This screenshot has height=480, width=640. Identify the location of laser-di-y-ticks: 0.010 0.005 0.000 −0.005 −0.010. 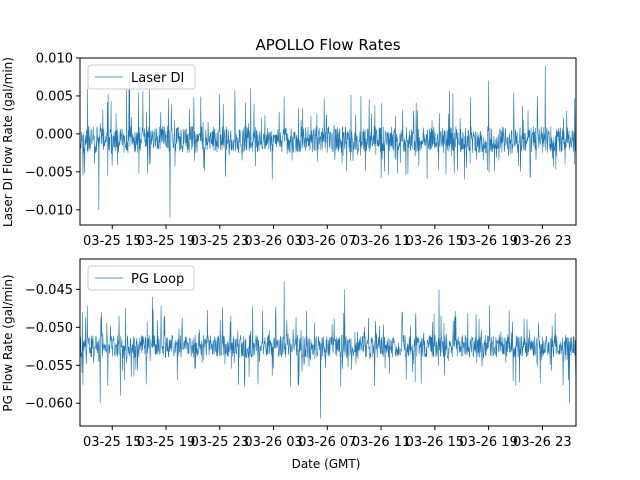
(52, 135).